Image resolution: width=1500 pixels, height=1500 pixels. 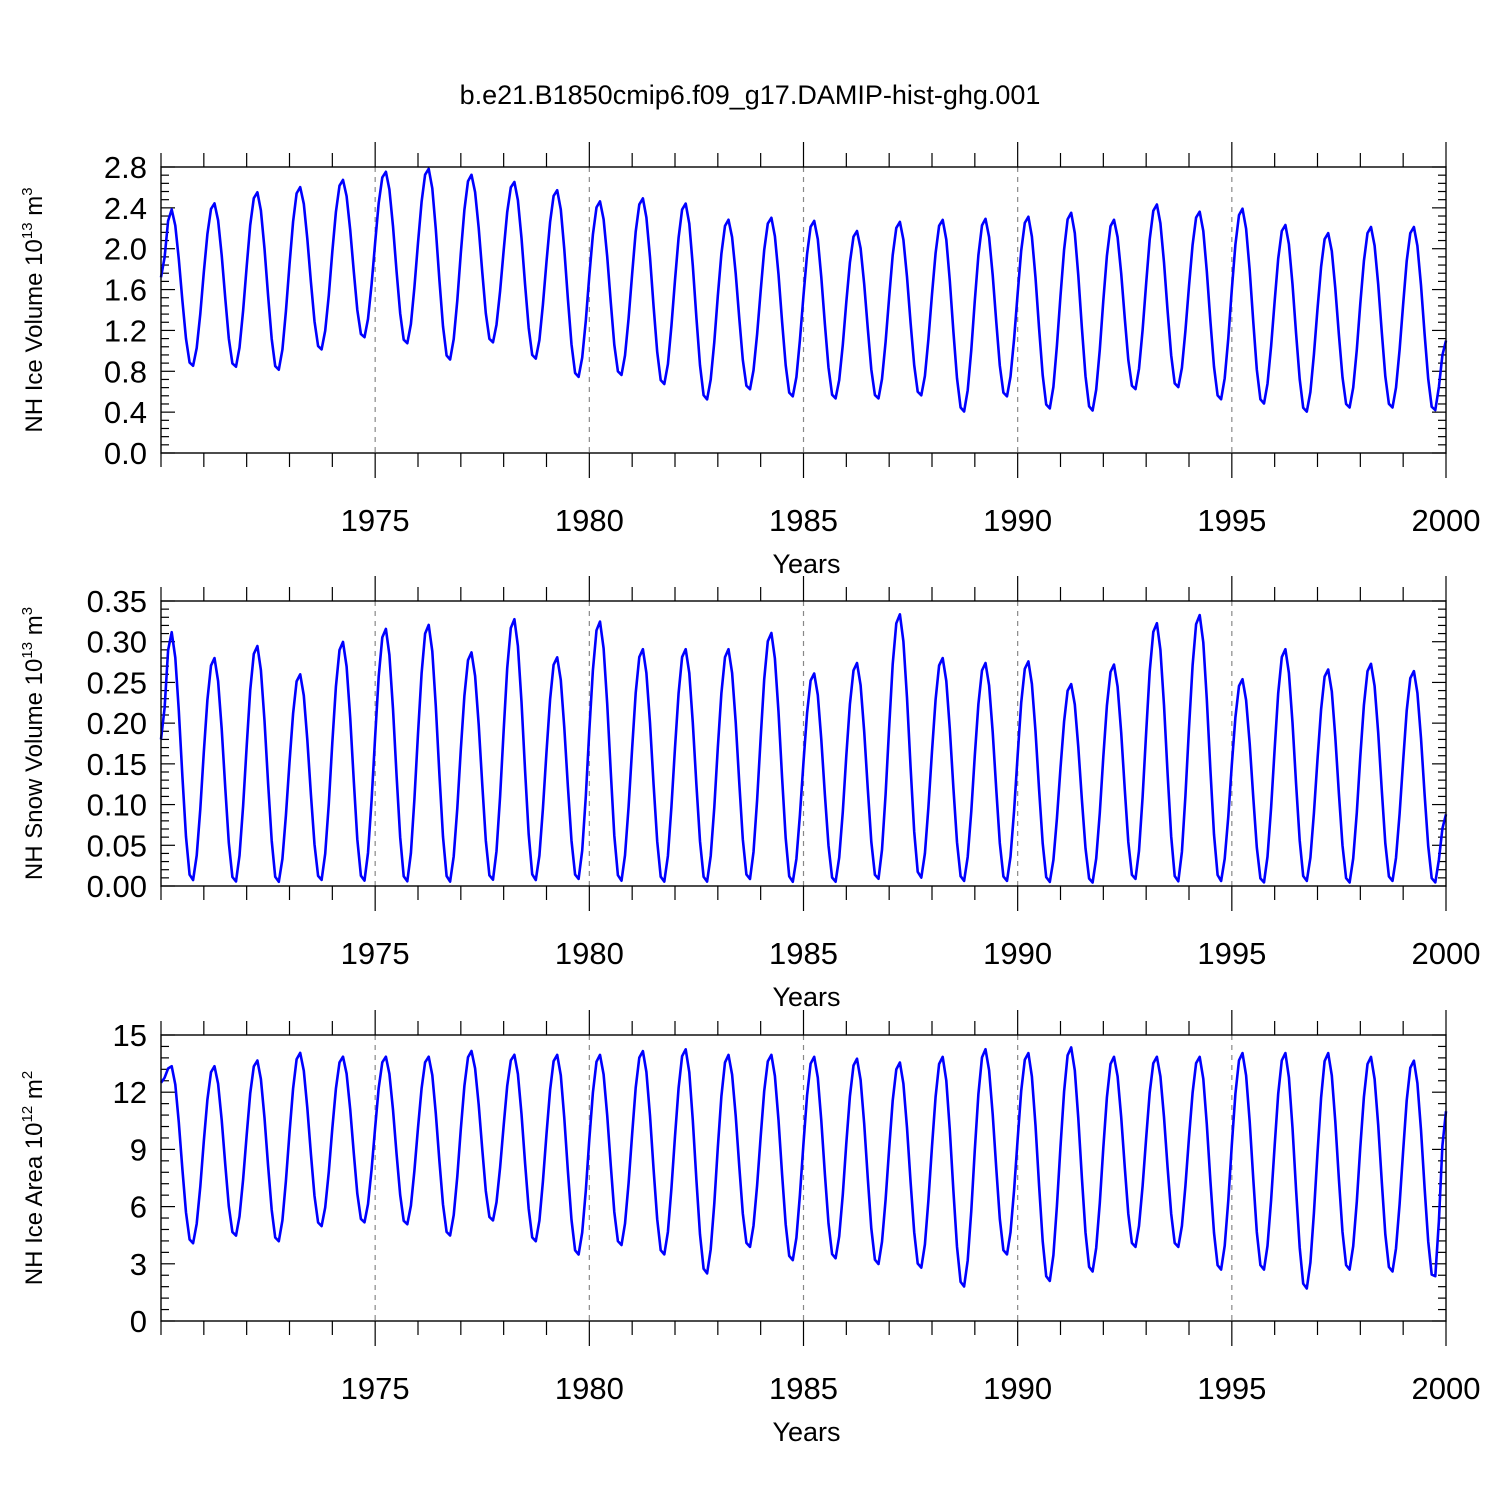 I want to click on y-tick-label: 0.20, so click(x=117, y=723).